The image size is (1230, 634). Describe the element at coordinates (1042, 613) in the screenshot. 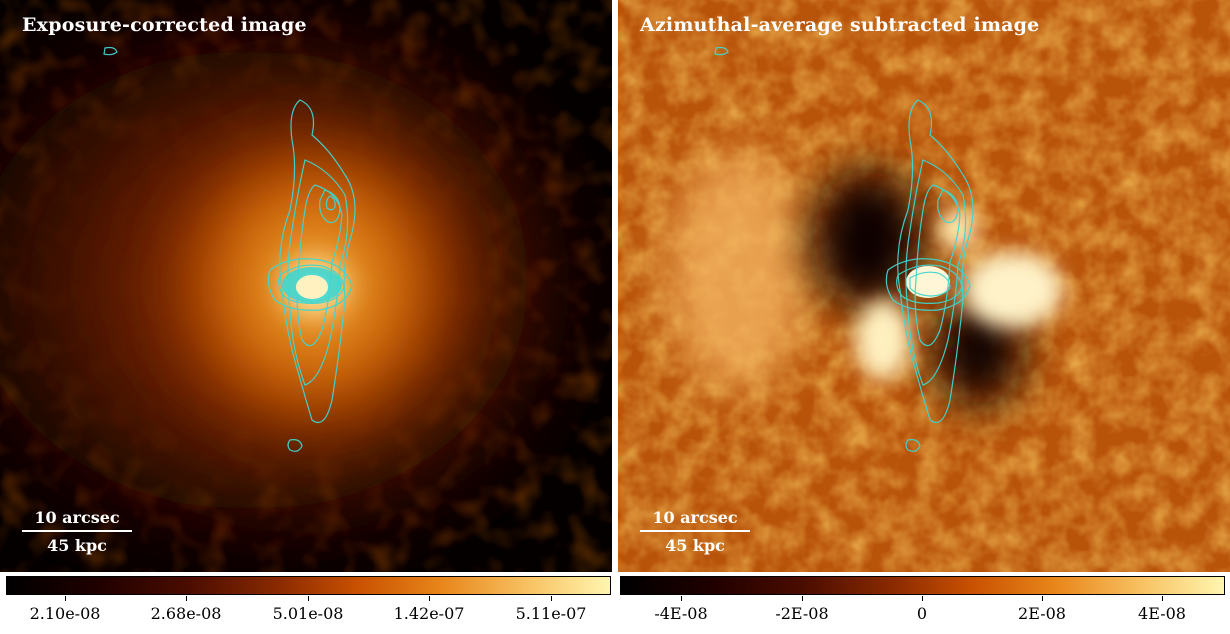

I see `colorbar-right-tick-label: 2E-08` at that location.